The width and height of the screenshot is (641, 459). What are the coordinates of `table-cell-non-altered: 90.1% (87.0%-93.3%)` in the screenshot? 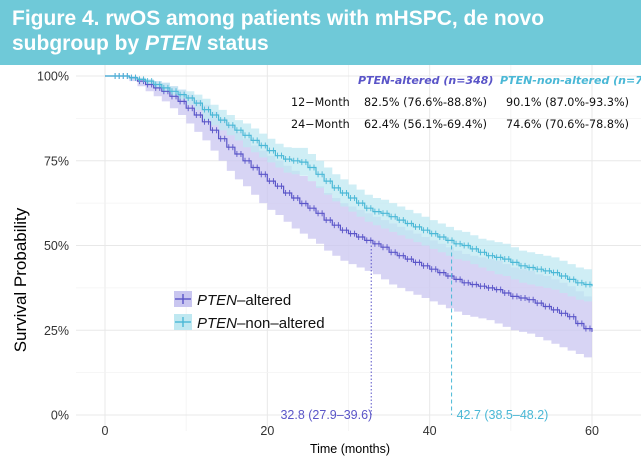 It's located at (567, 102).